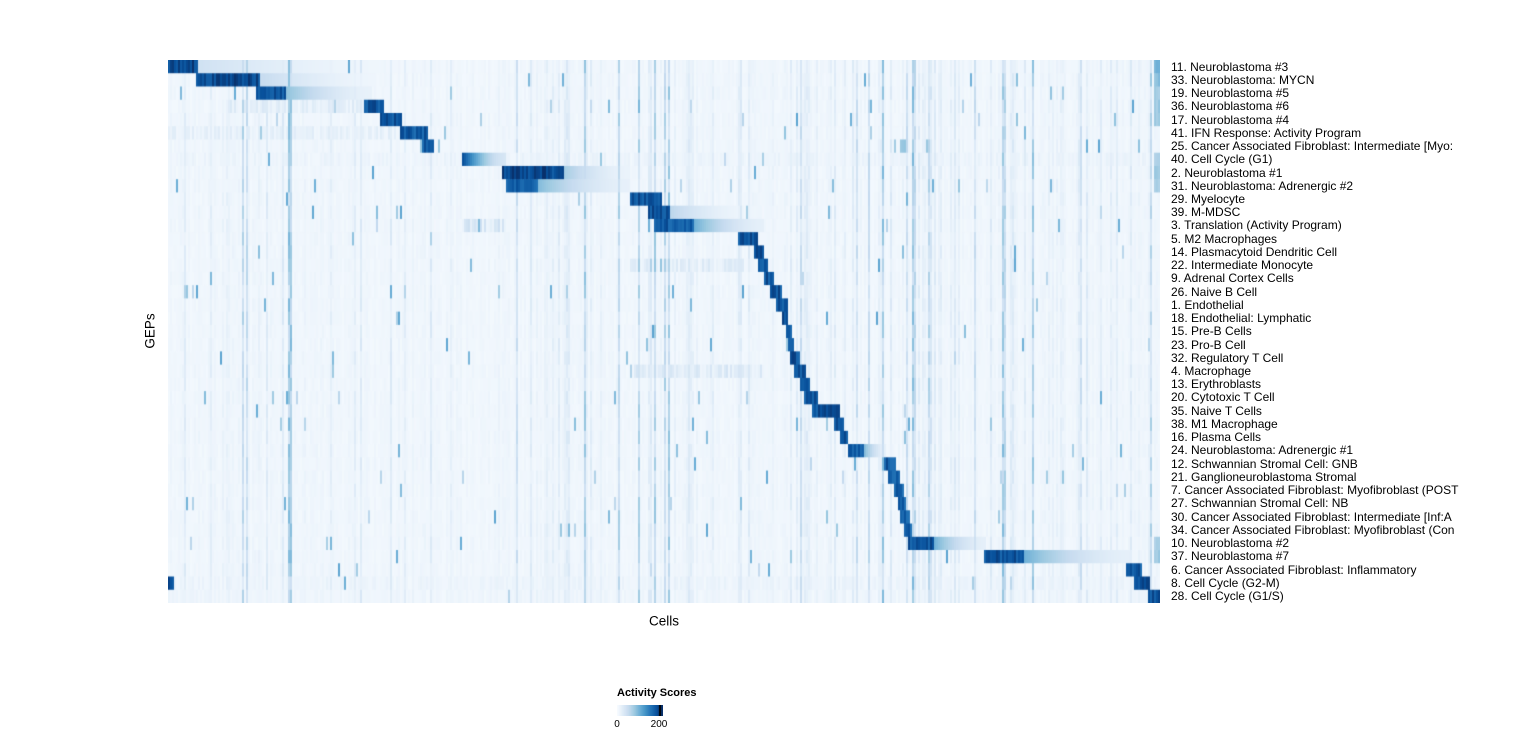 The image size is (1540, 743). What do you see at coordinates (1222, 159) in the screenshot?
I see `row-label: 40. Cell Cycle (G1)` at bounding box center [1222, 159].